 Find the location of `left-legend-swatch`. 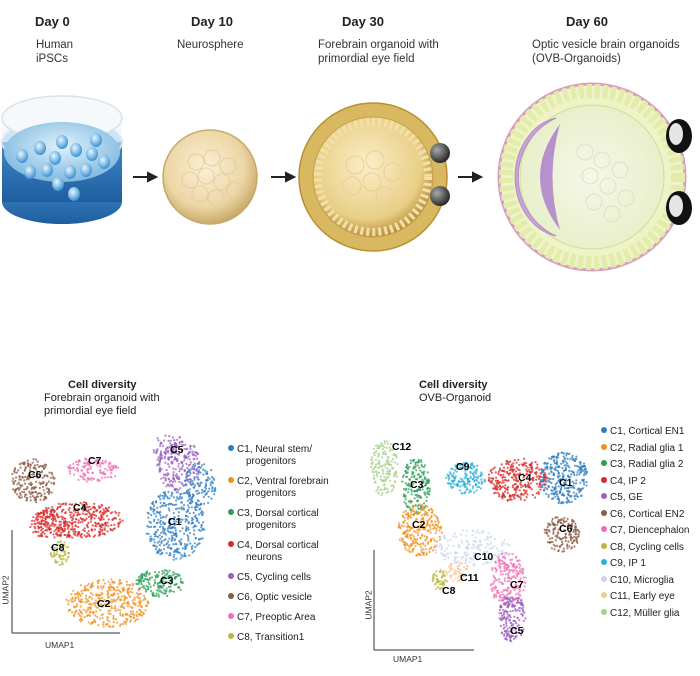

left-legend-swatch is located at coordinates (231, 512).